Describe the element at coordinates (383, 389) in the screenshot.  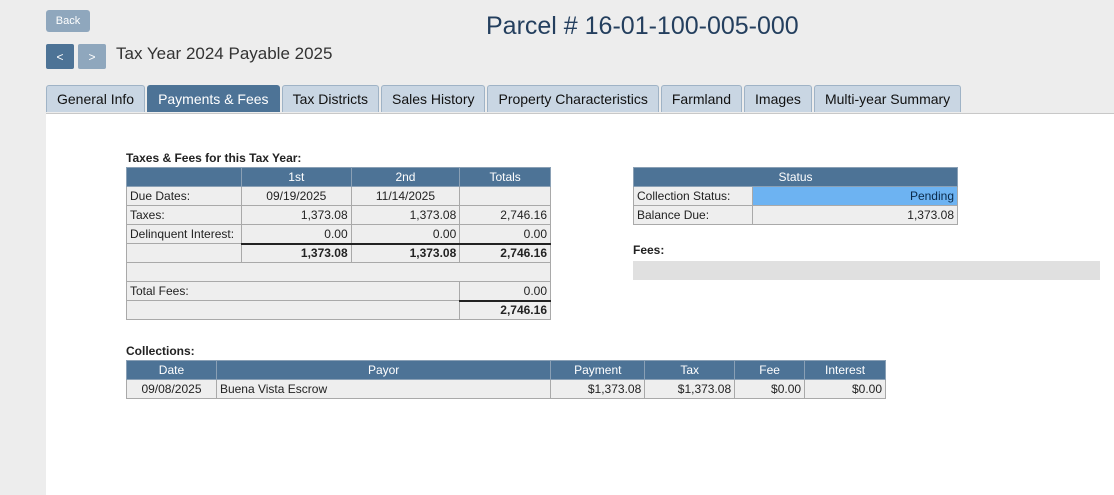
I see `collection-payor: Buena Vista Escrow` at that location.